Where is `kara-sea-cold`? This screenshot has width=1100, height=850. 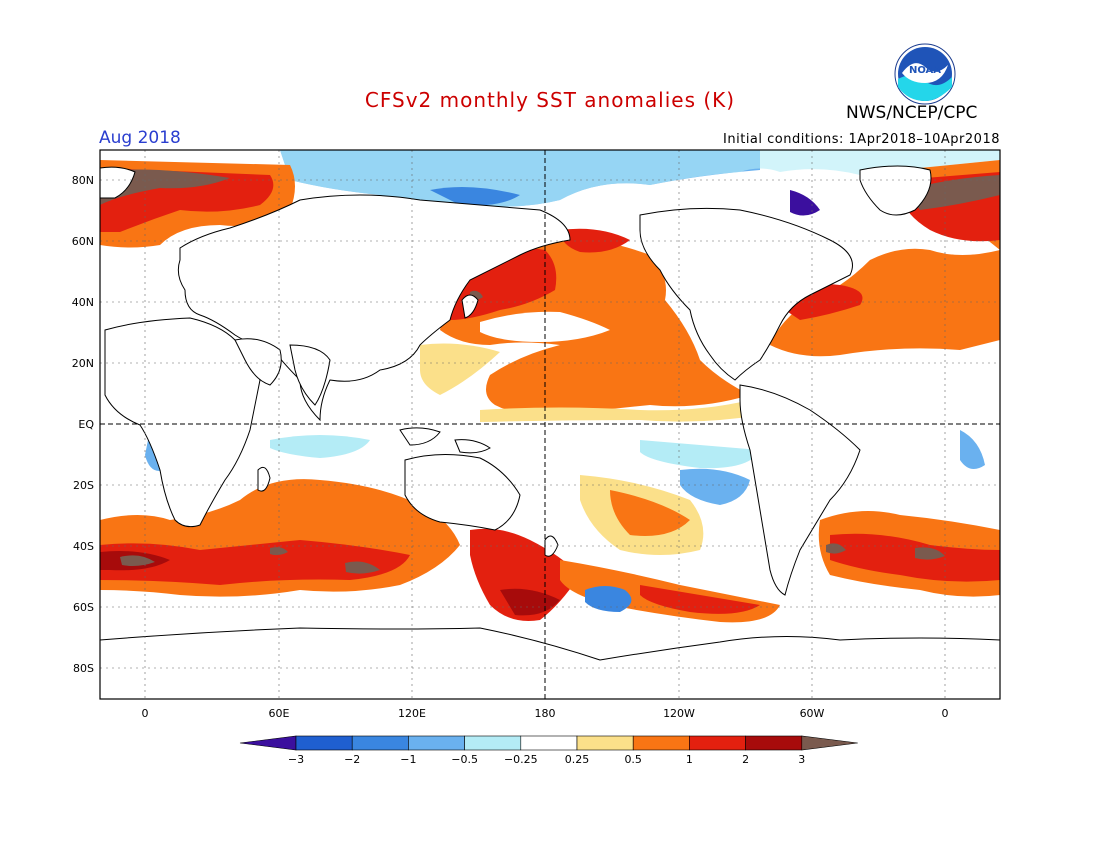
kara-sea-cold is located at coordinates (805, 203).